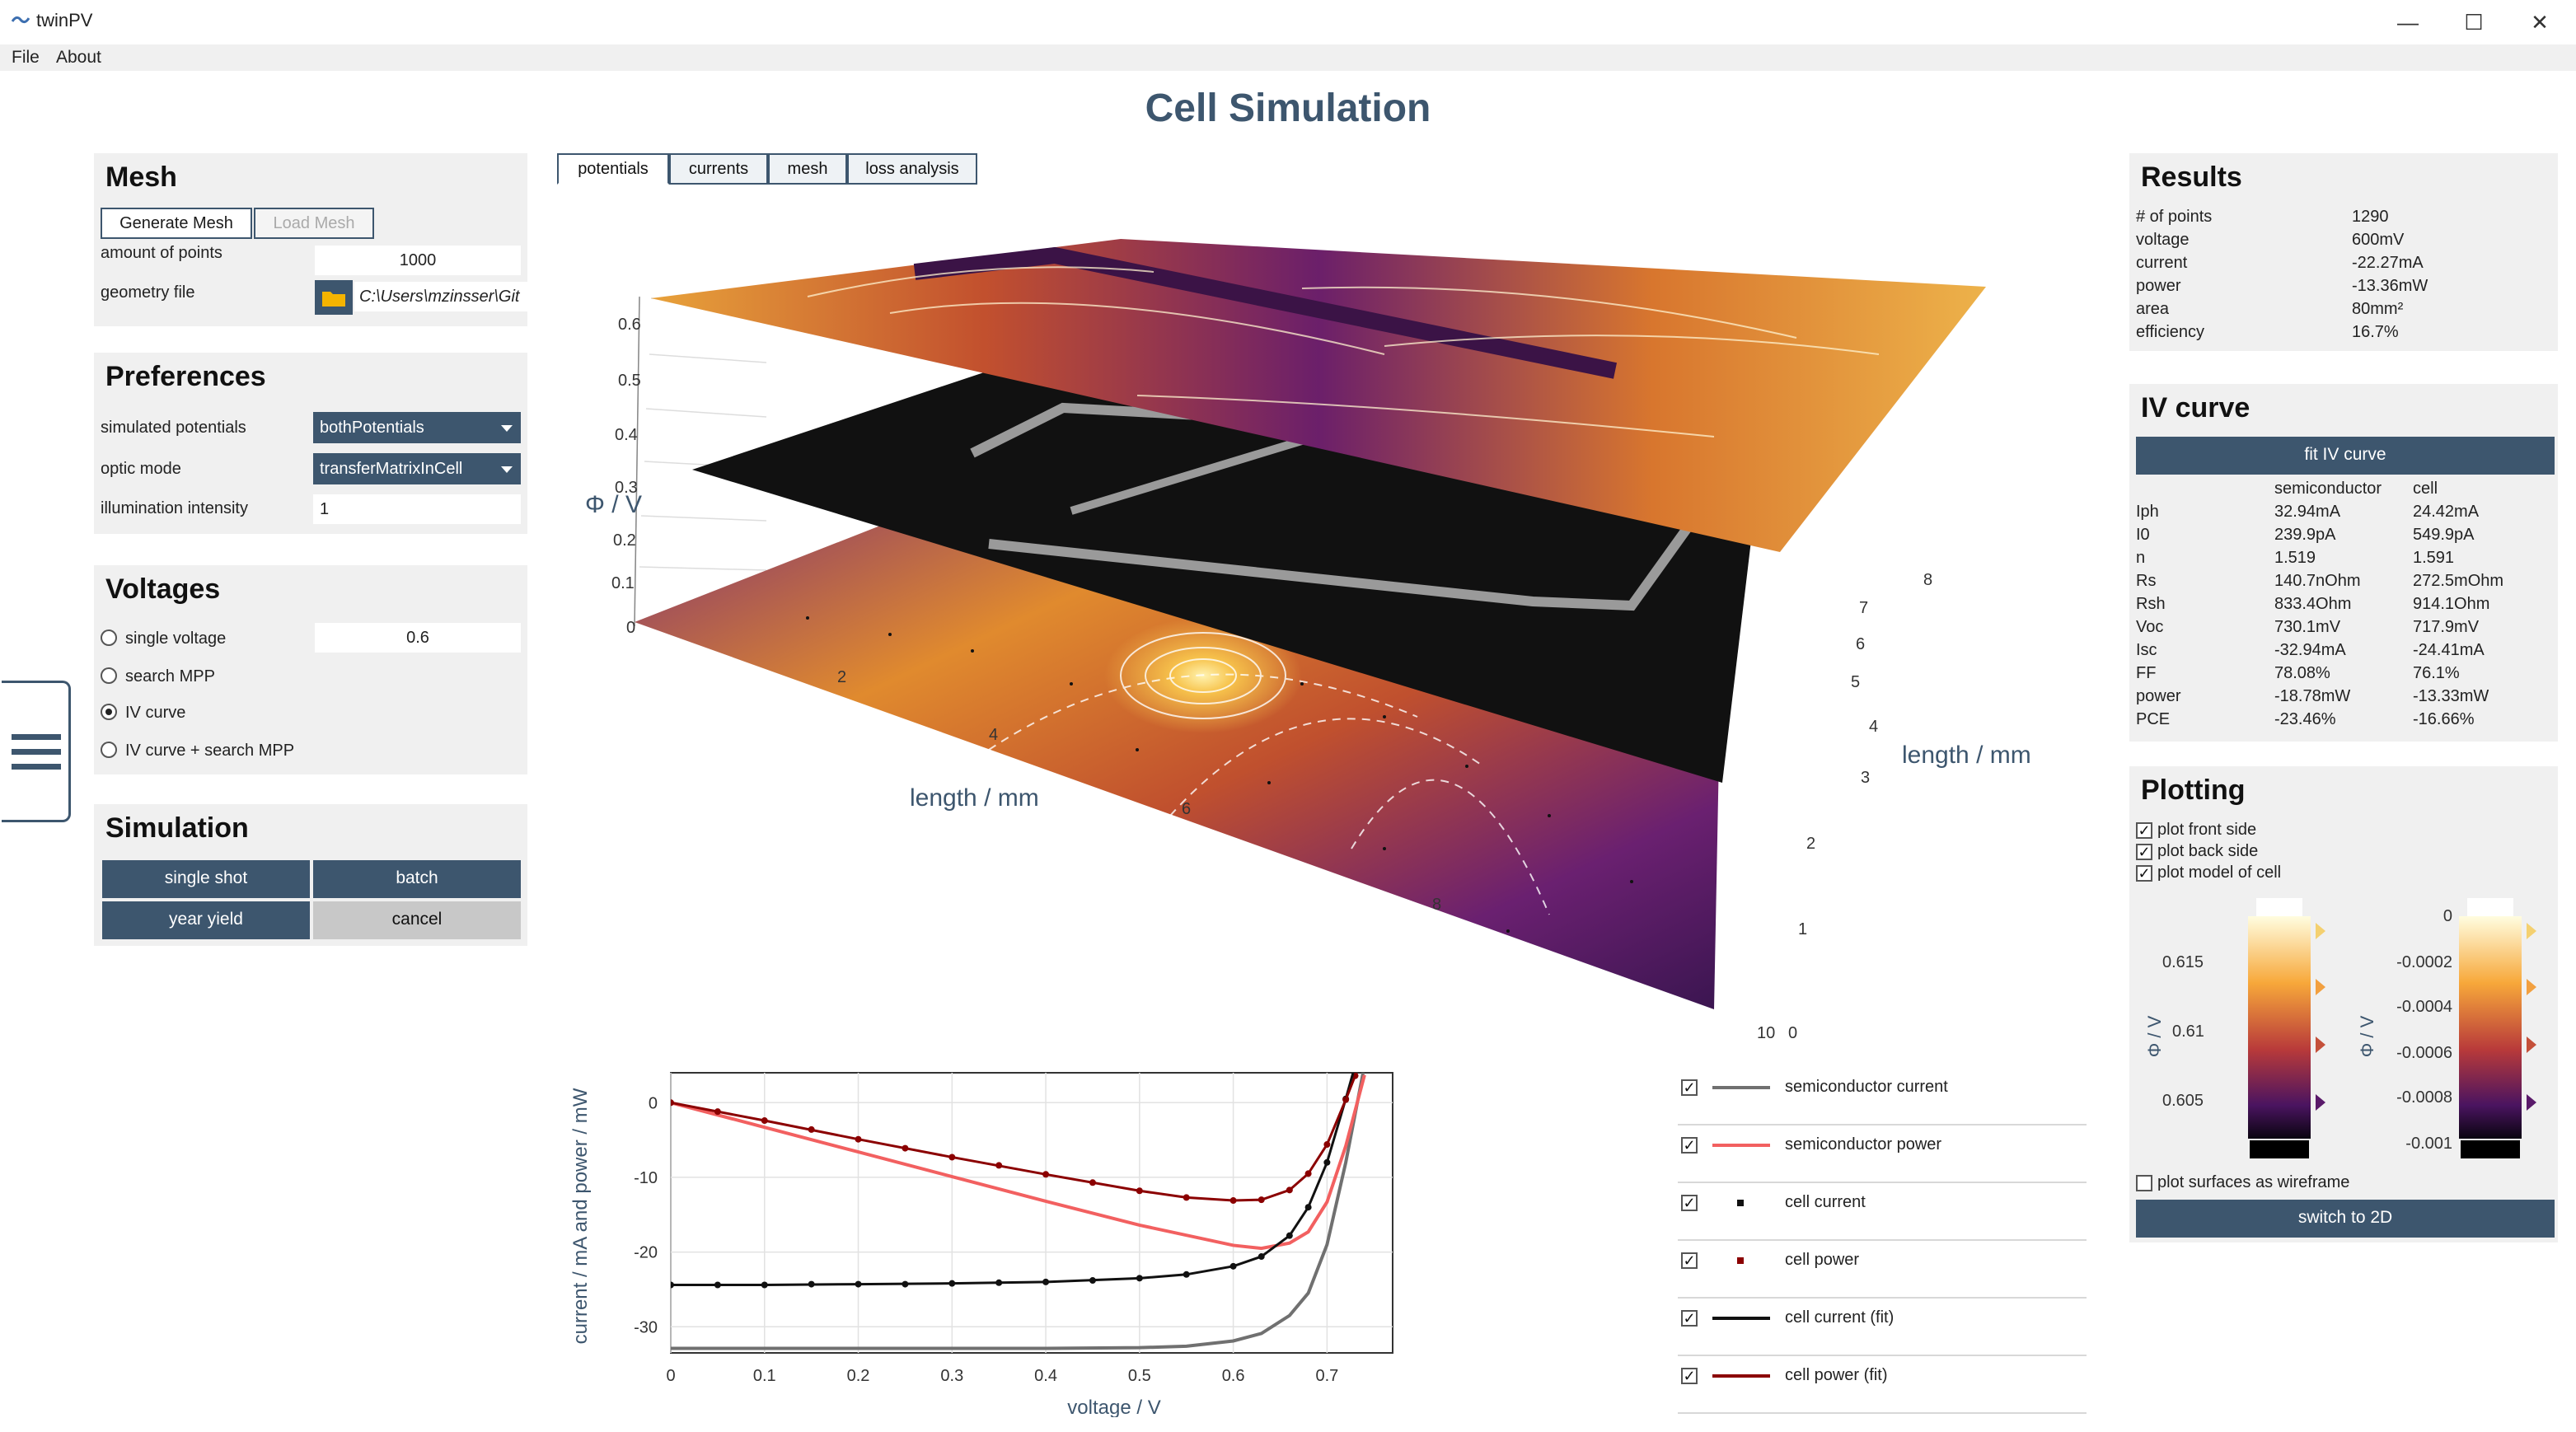 The height and width of the screenshot is (1432, 2576). What do you see at coordinates (1865, 778) in the screenshot?
I see `y-tick: 3` at bounding box center [1865, 778].